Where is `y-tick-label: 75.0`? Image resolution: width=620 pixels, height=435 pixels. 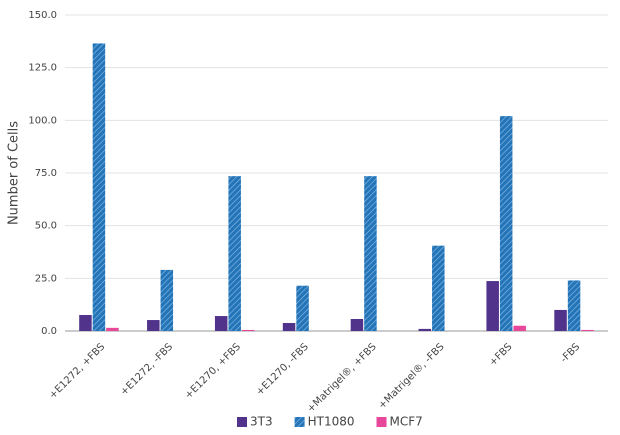 y-tick-label: 75.0 is located at coordinates (46, 173).